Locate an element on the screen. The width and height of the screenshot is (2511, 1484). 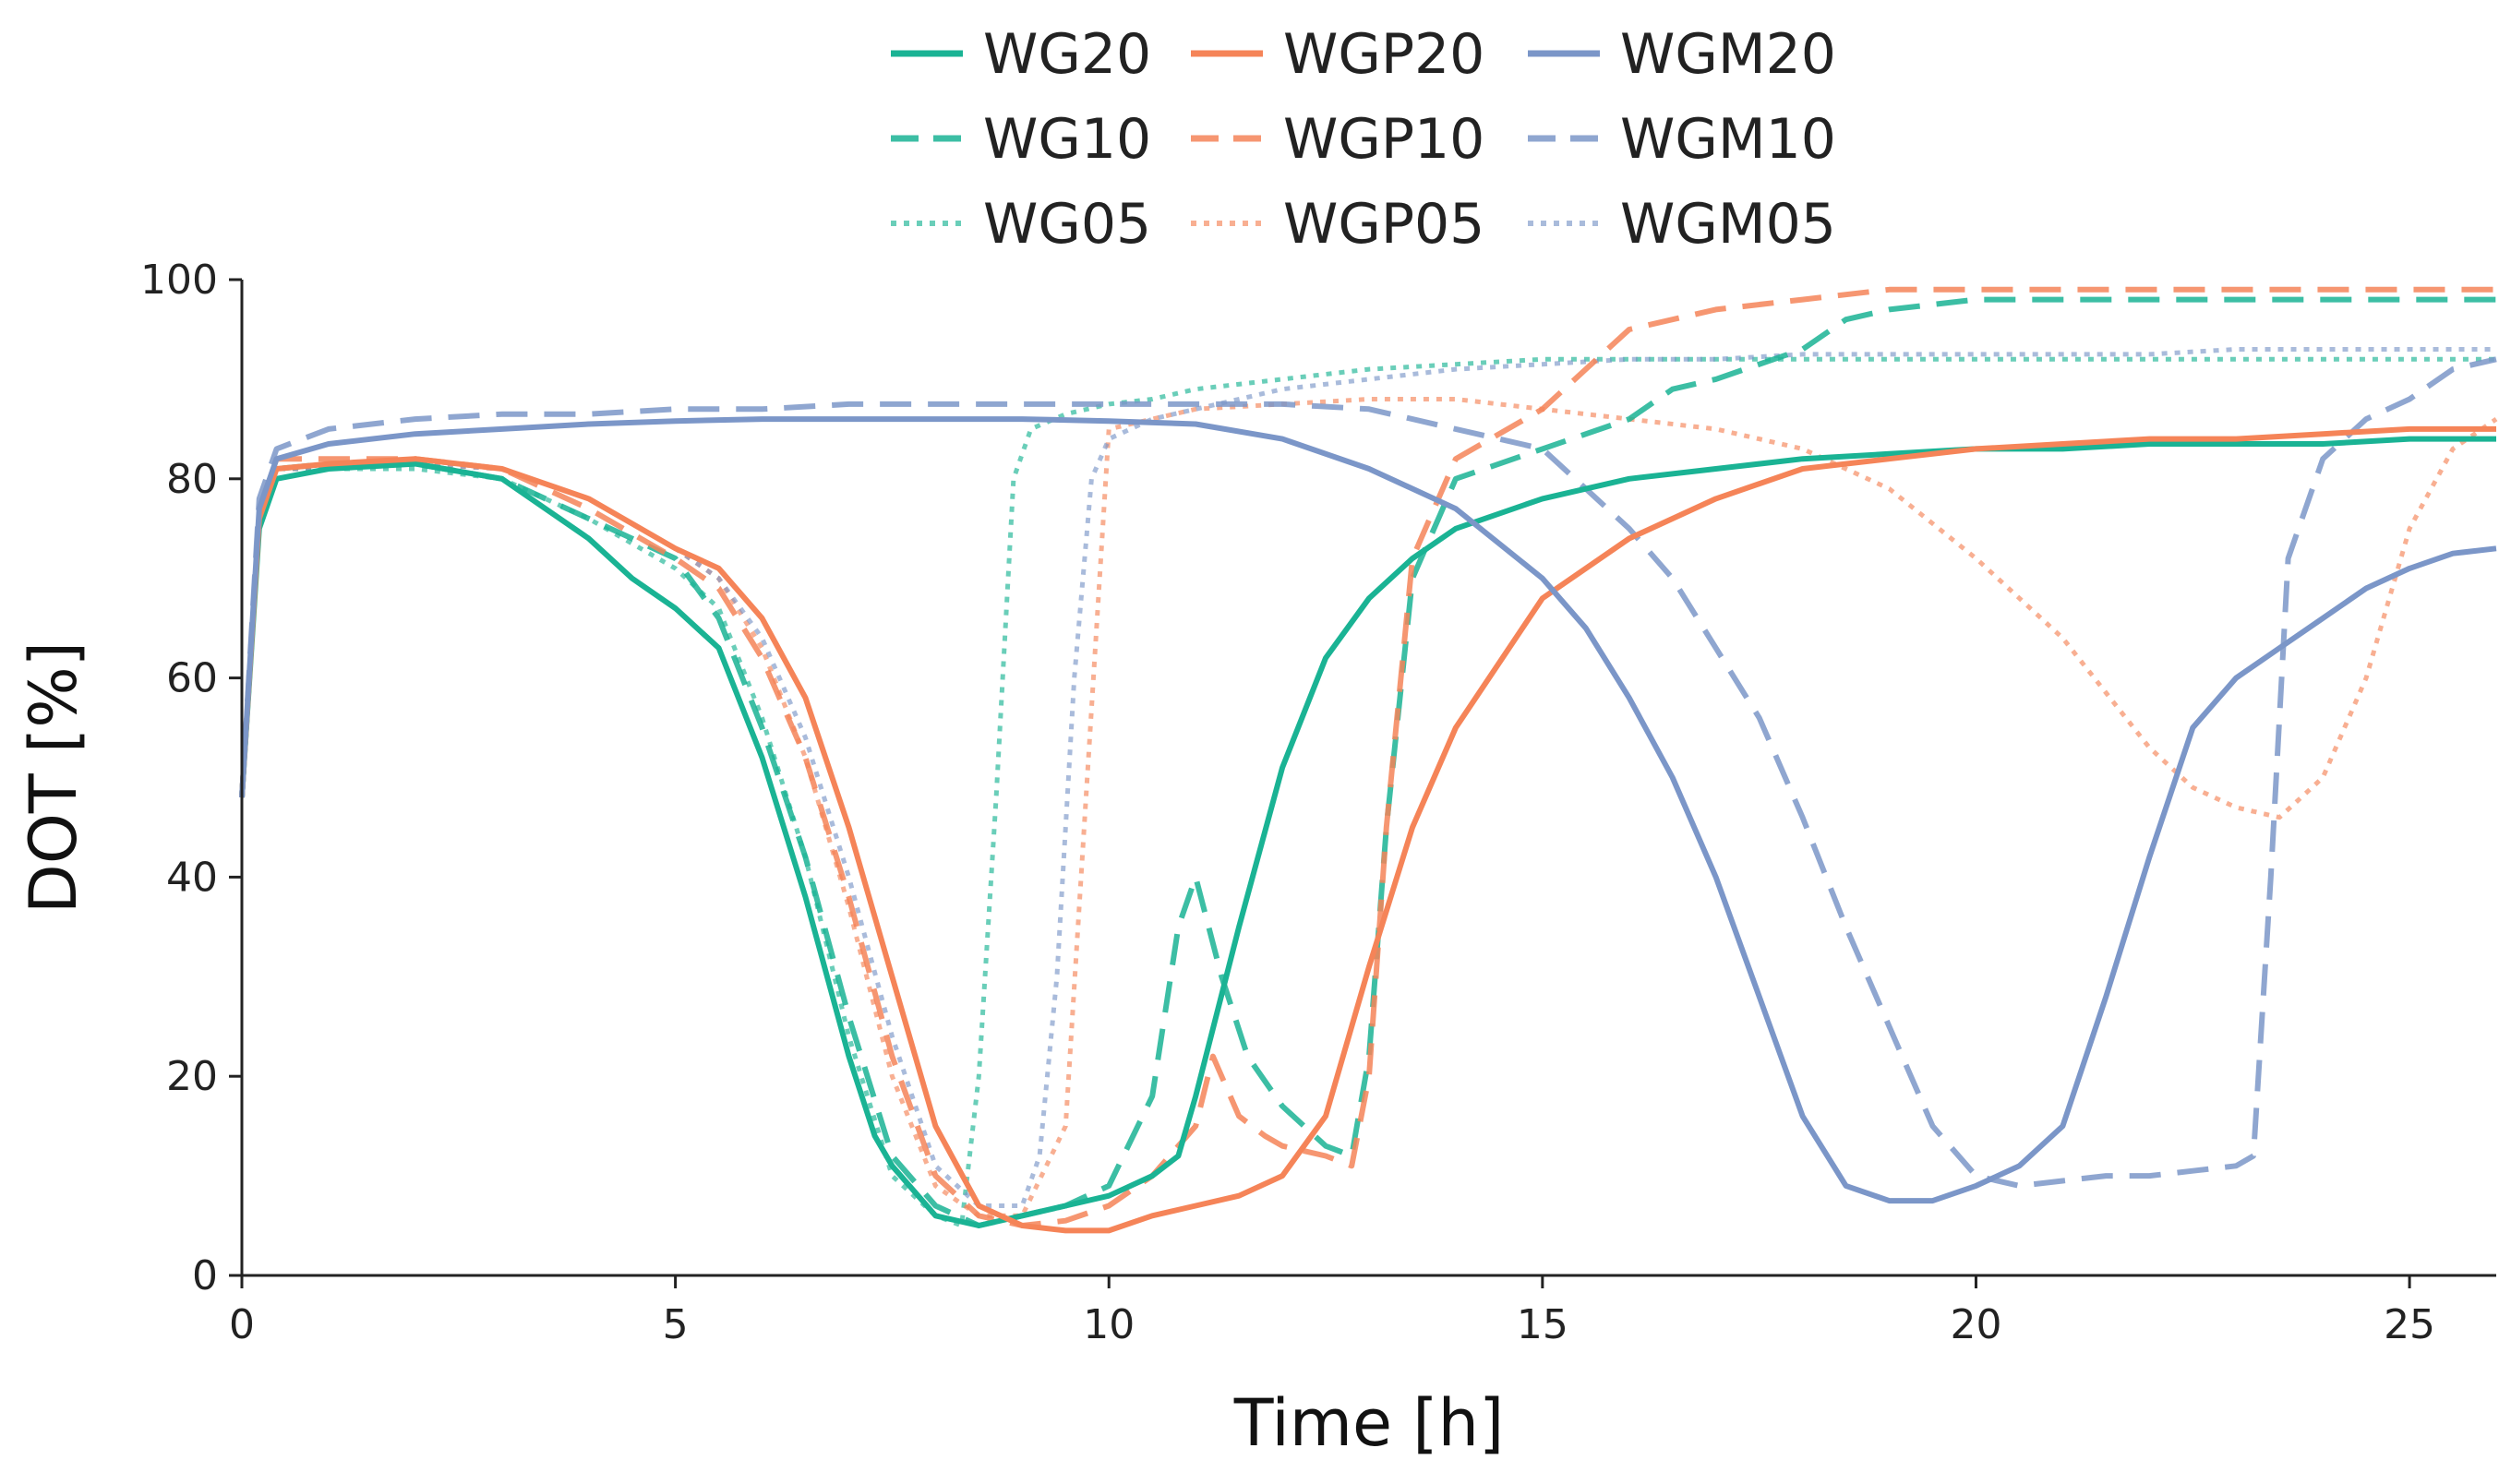
legend-label-wg10: WG10 is located at coordinates (1067, 139).